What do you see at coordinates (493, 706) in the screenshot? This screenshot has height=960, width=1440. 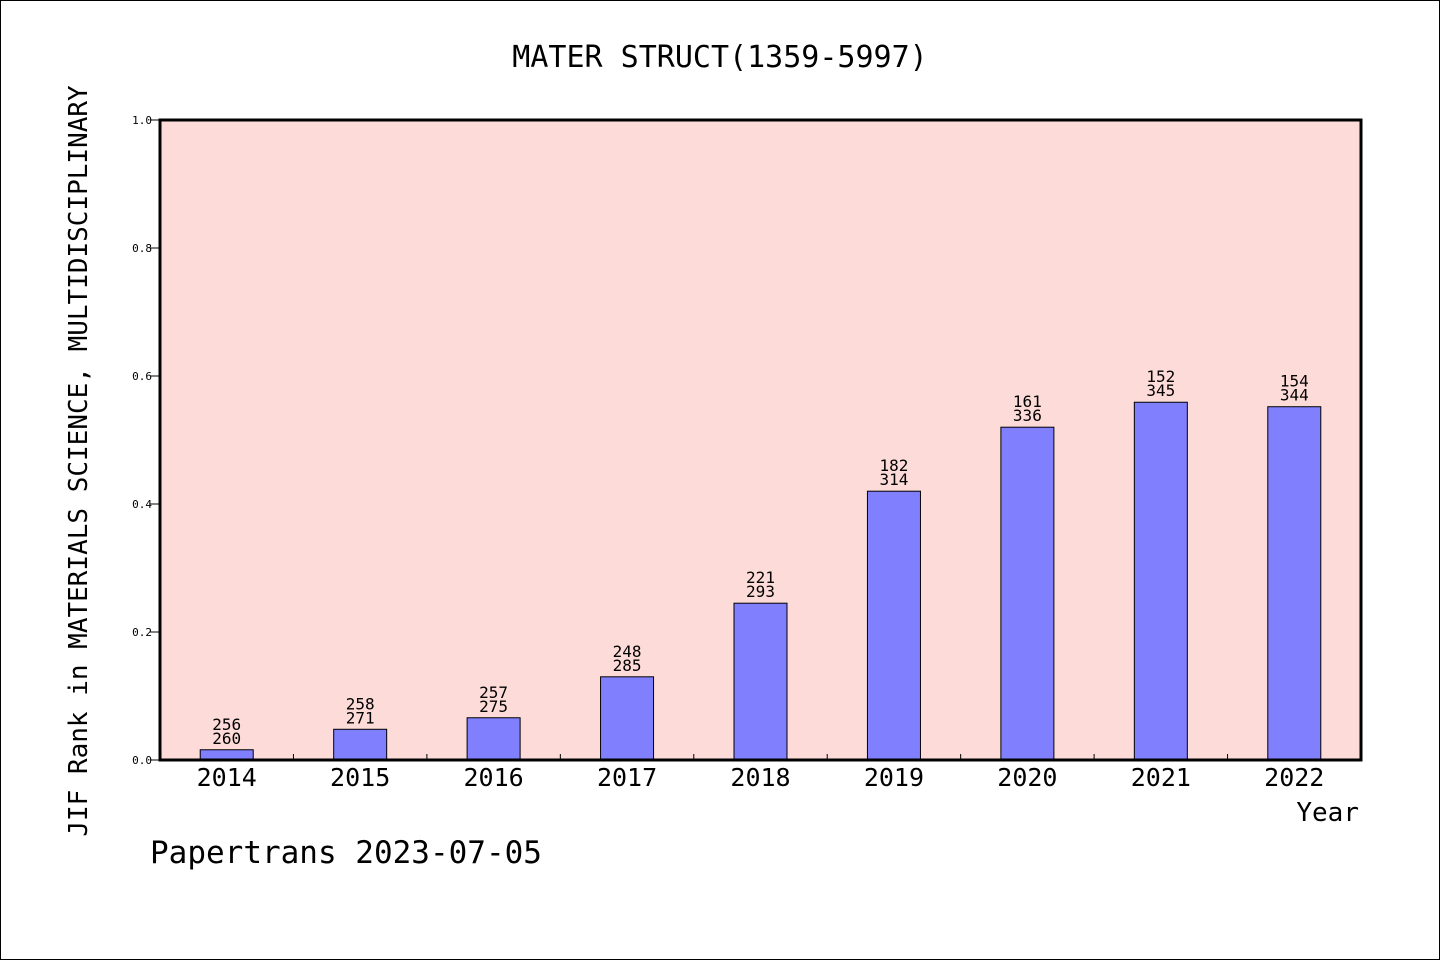 I see `bar-total-label: 275` at bounding box center [493, 706].